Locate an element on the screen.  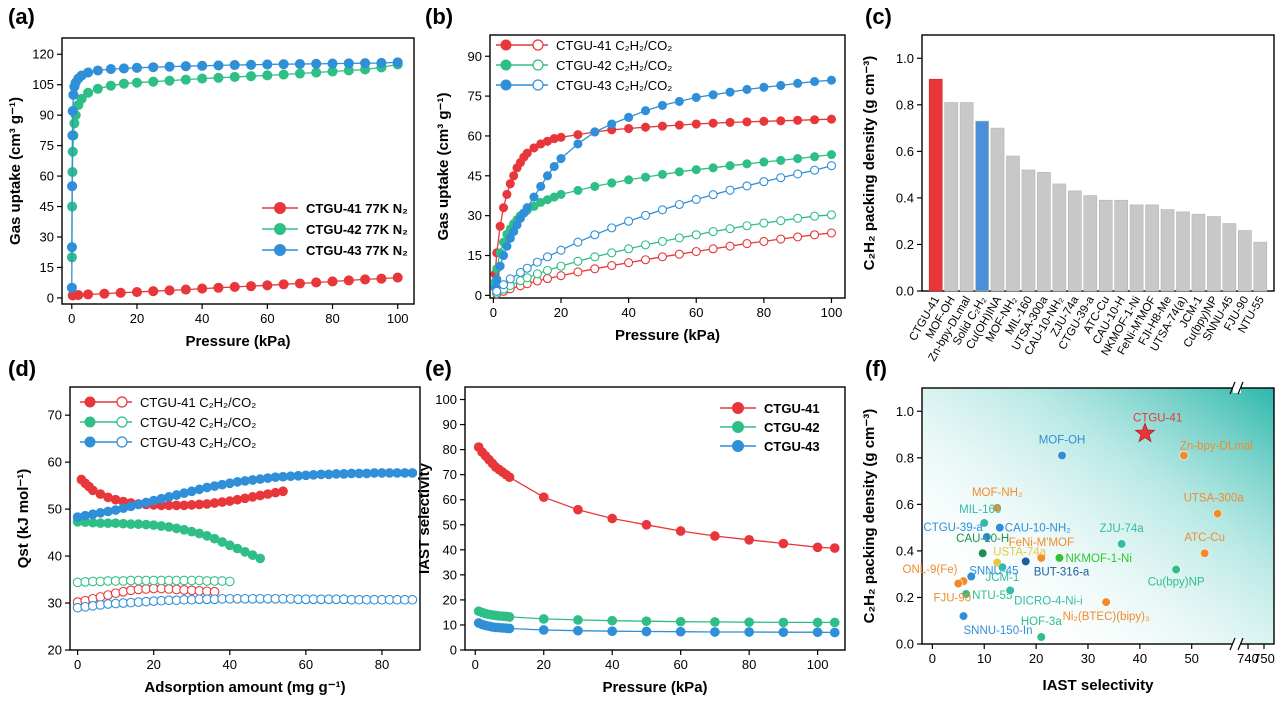
panel-label-a: (a) is located at coordinates (21, 16).